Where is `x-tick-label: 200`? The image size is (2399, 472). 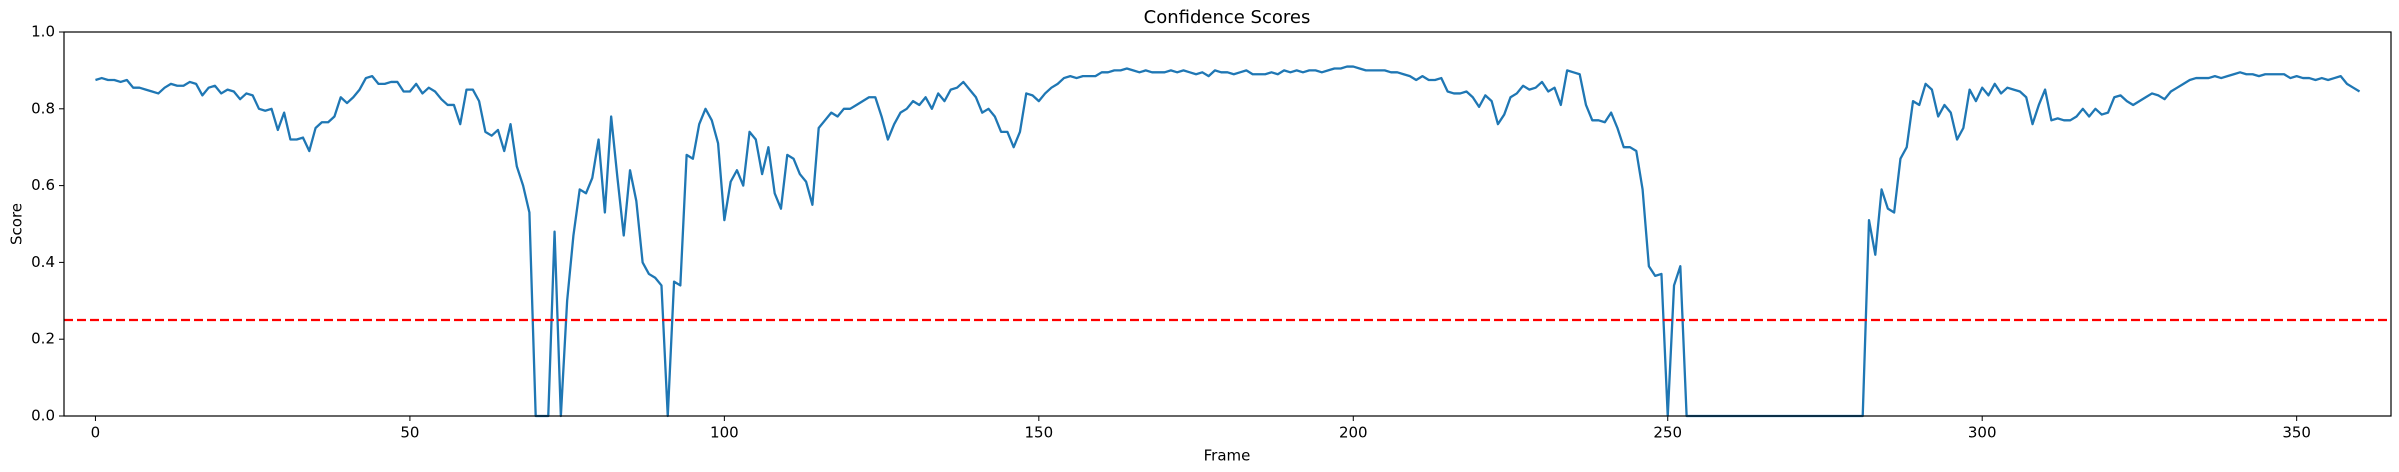
x-tick-label: 200 is located at coordinates (1353, 433).